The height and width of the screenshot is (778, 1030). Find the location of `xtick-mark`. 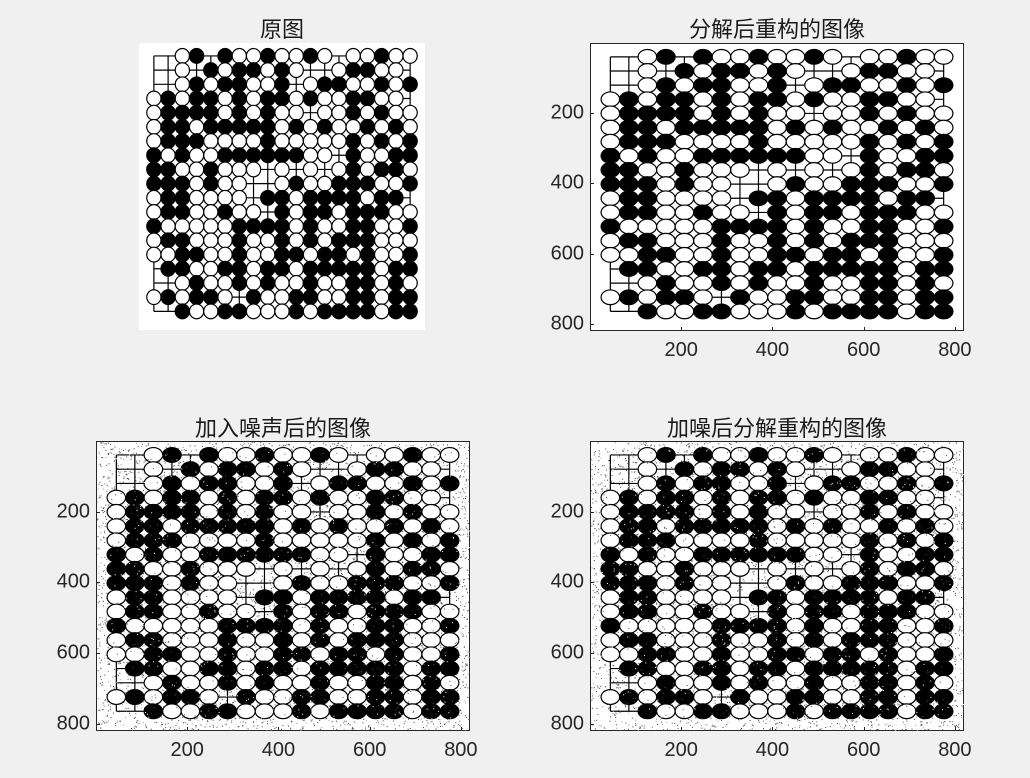

xtick-mark is located at coordinates (188, 729).